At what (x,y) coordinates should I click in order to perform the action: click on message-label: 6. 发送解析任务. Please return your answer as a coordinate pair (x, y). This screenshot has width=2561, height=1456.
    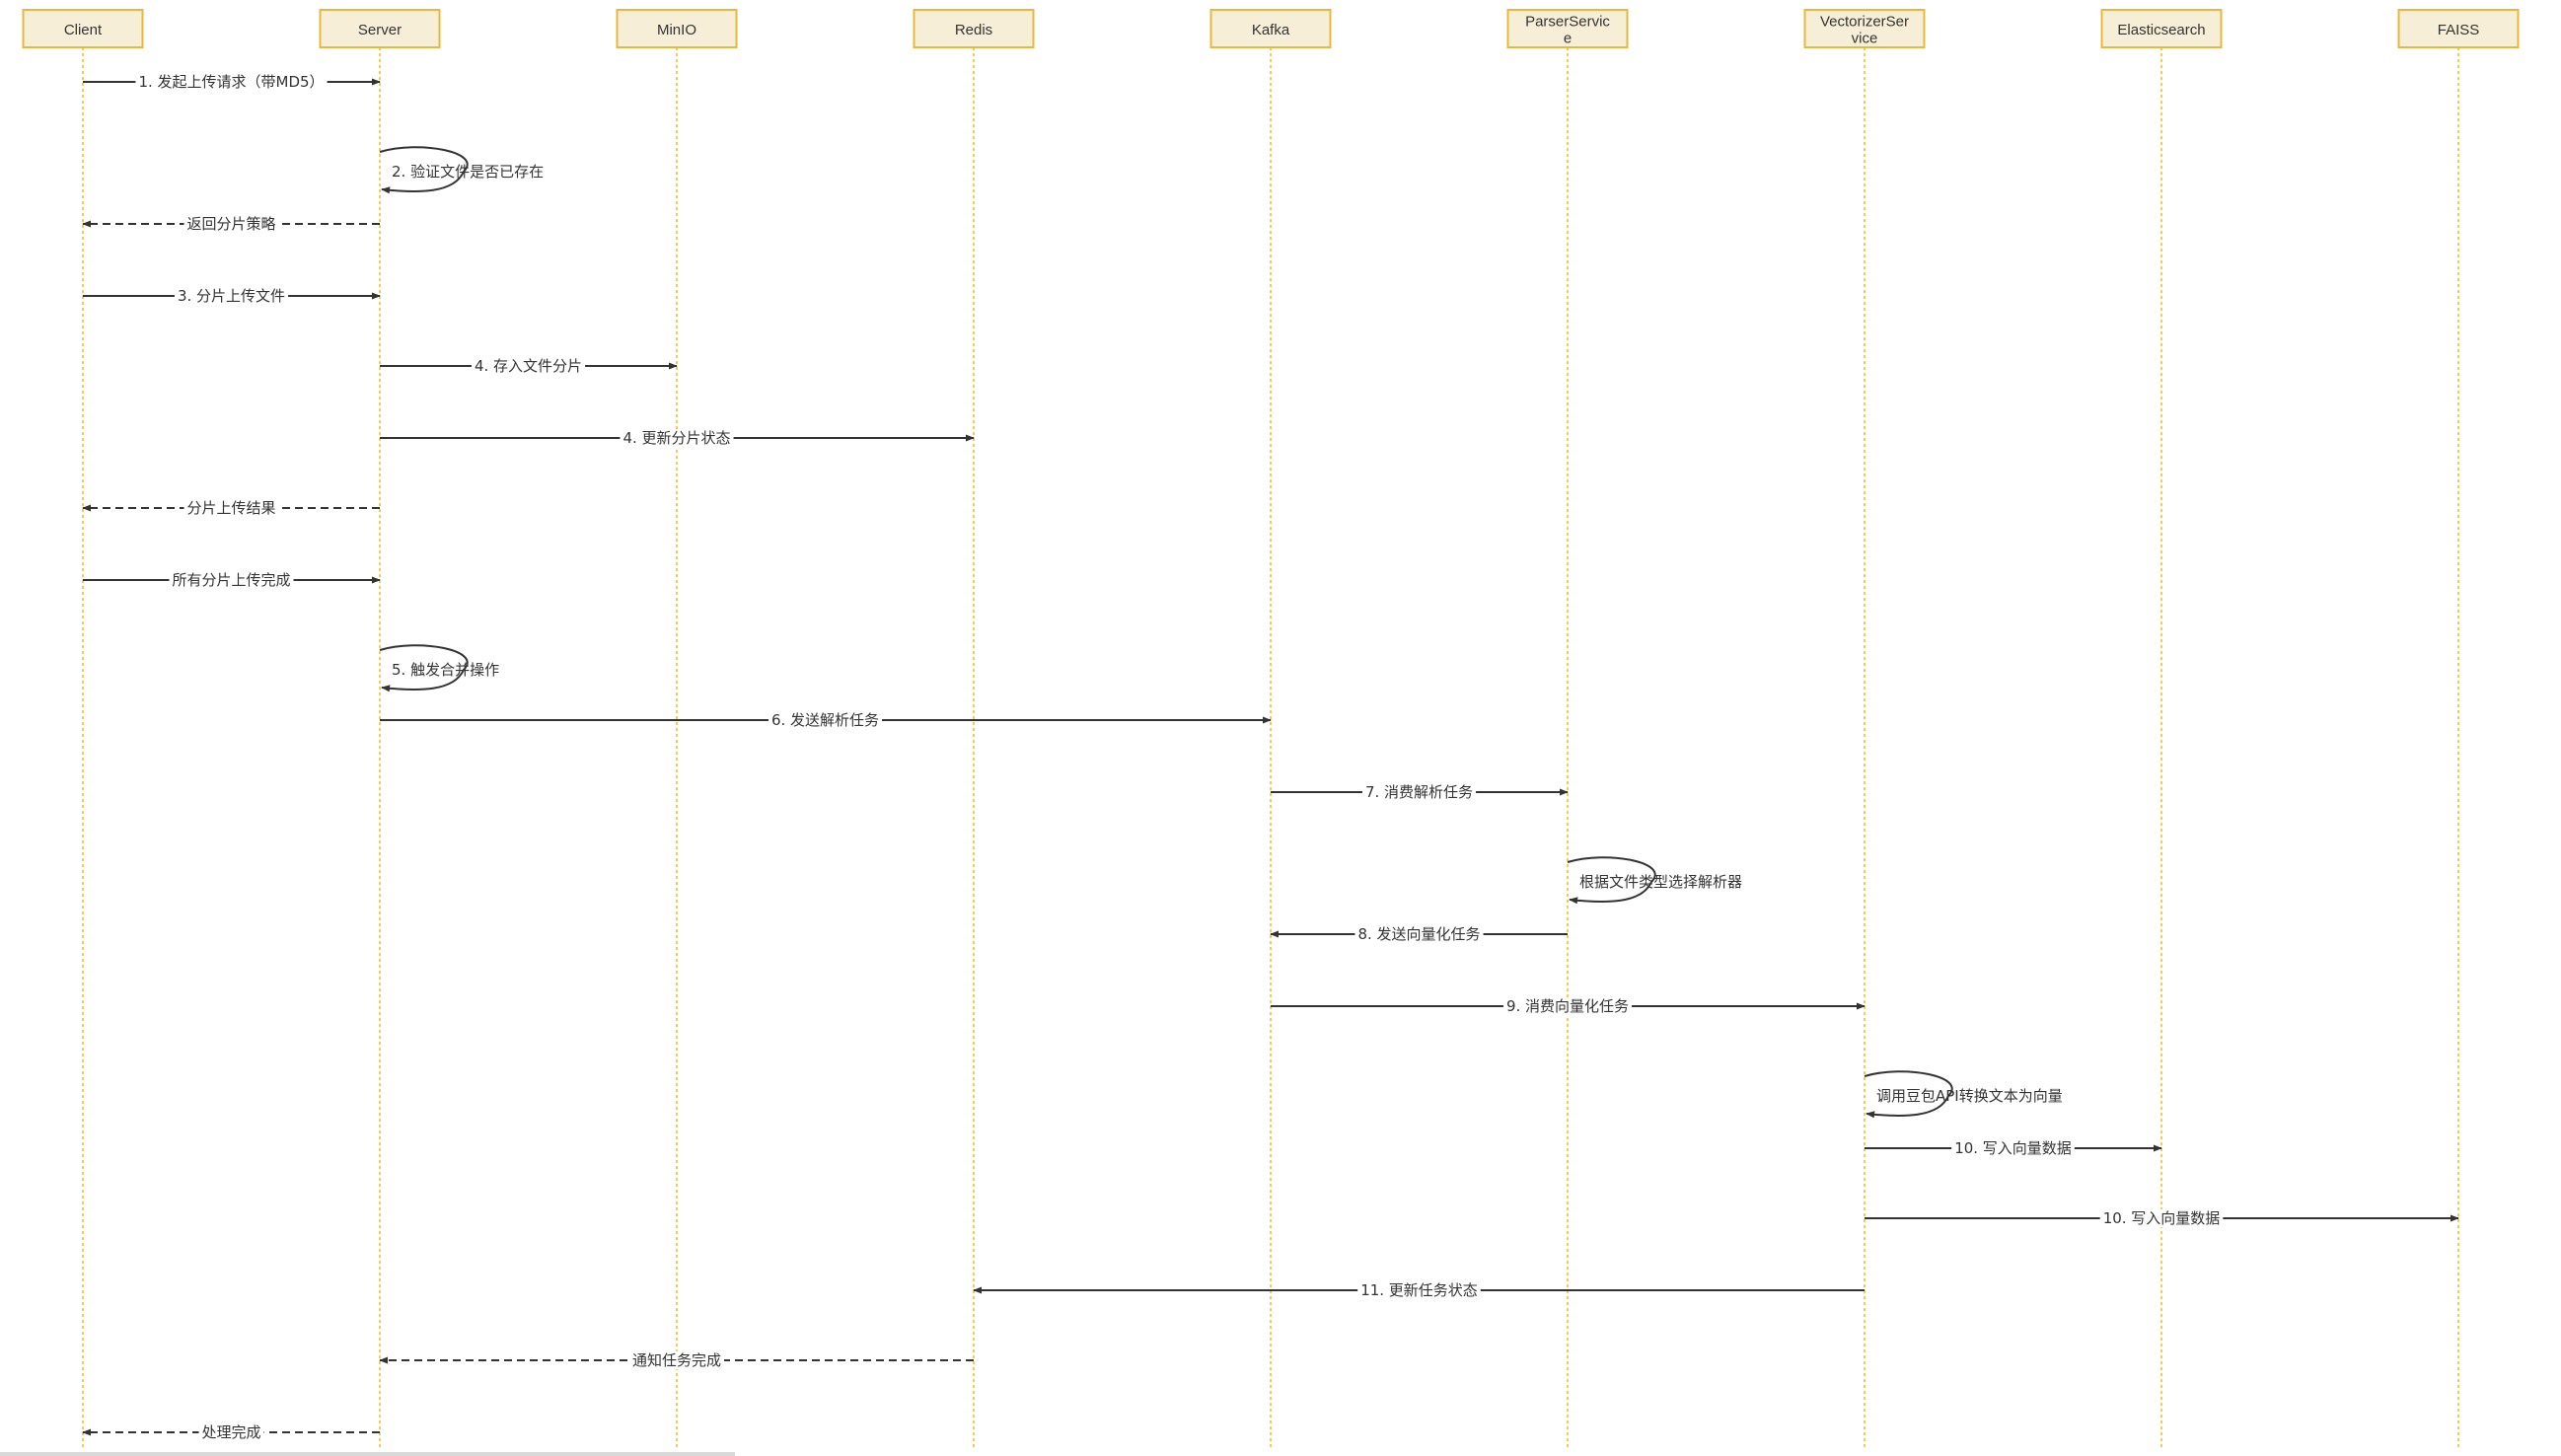
    Looking at the image, I should click on (825, 720).